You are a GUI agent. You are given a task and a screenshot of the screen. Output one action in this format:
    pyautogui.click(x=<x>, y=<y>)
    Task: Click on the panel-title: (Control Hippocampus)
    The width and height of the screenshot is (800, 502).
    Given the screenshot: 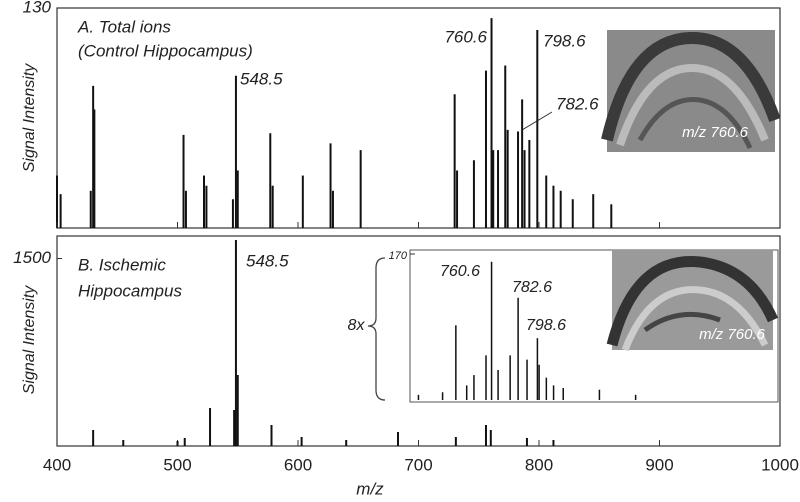 What is the action you would take?
    pyautogui.click(x=165, y=50)
    